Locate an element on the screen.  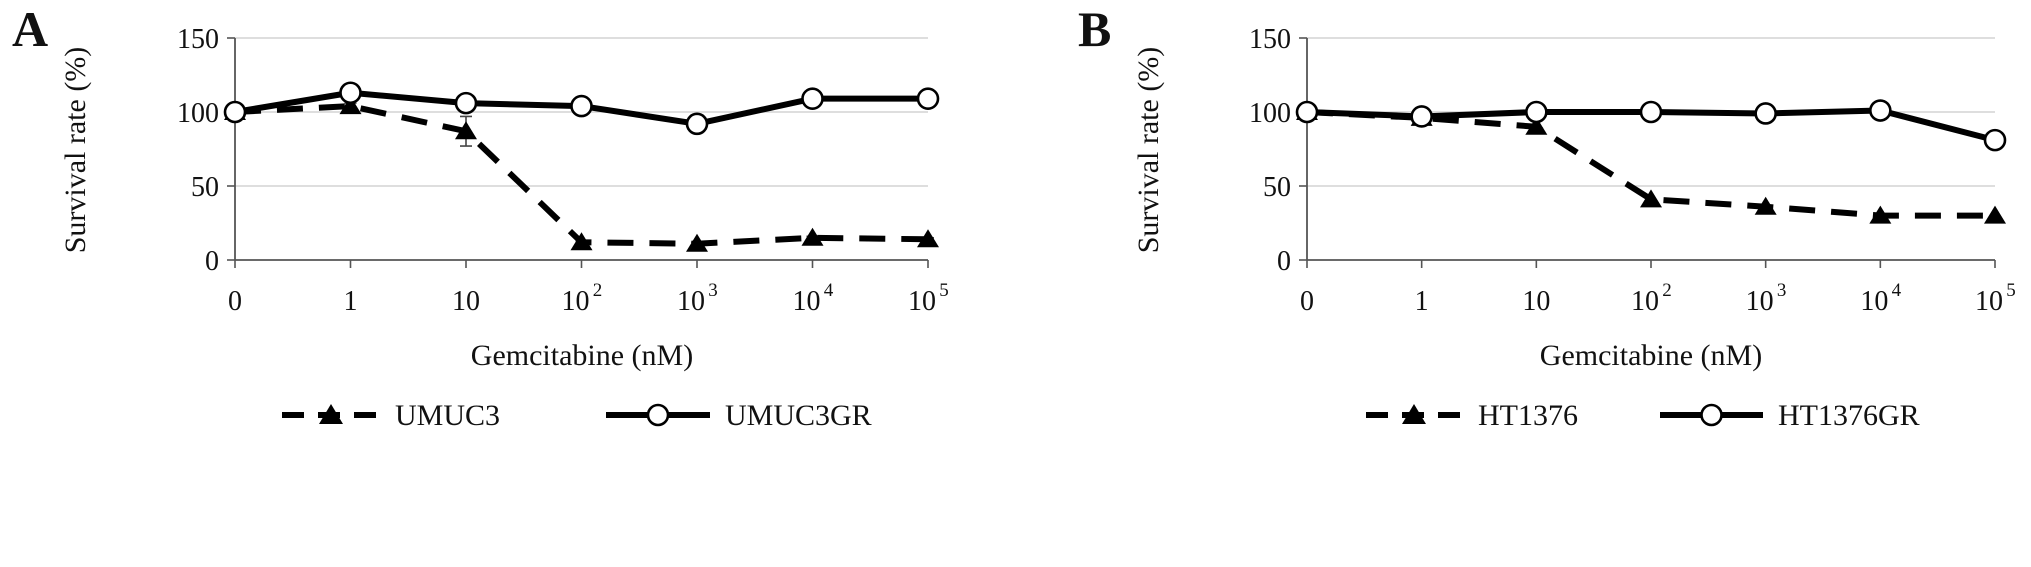
legend-label: HT1376GR is located at coordinates (1849, 415).